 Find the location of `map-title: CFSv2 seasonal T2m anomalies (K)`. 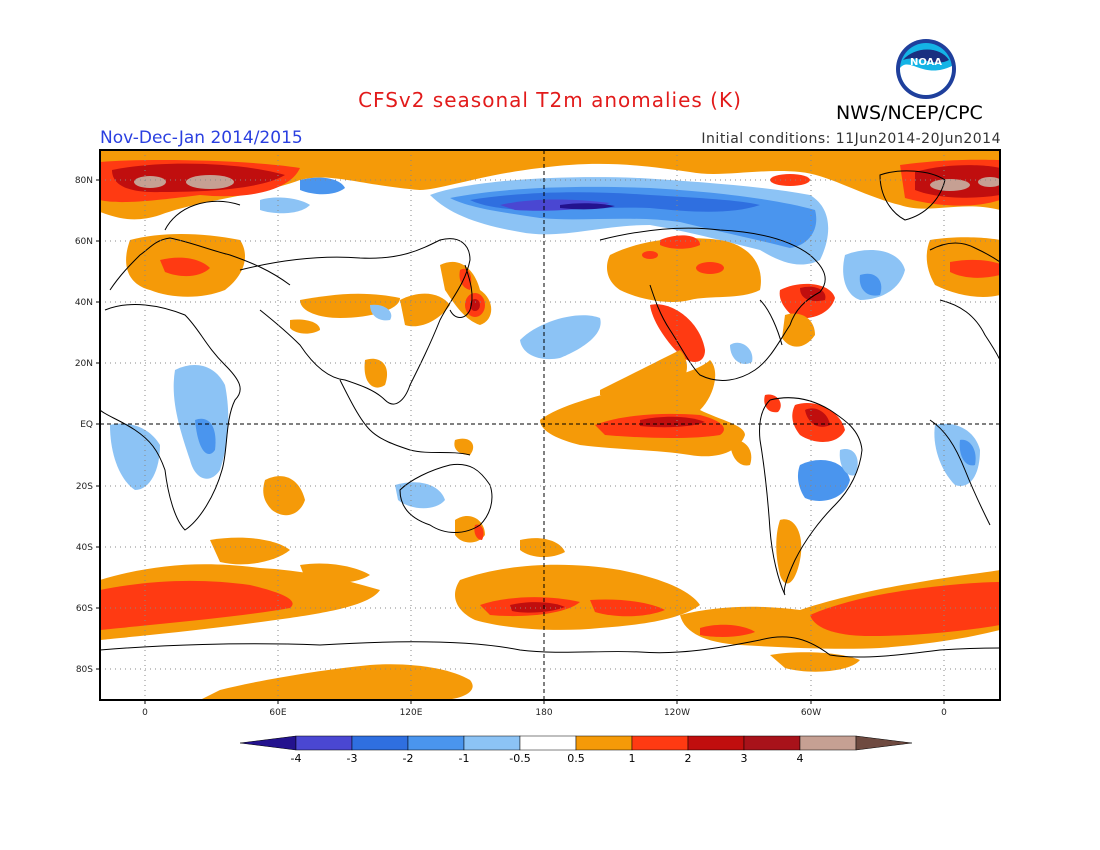

map-title: CFSv2 seasonal T2m anomalies (K) is located at coordinates (550, 100).